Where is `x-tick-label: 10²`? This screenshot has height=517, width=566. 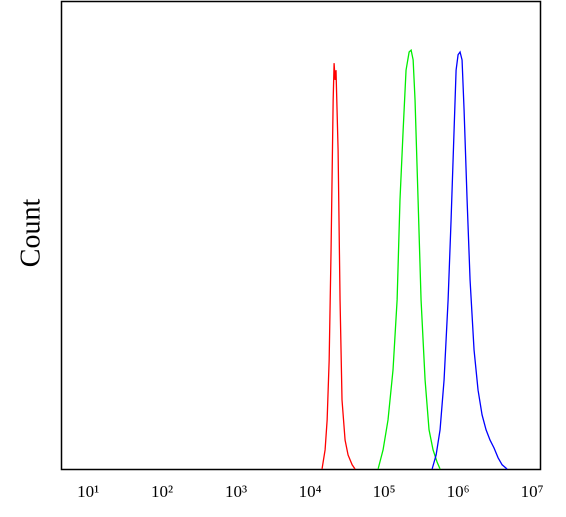 x-tick-label: 10² is located at coordinates (162, 491).